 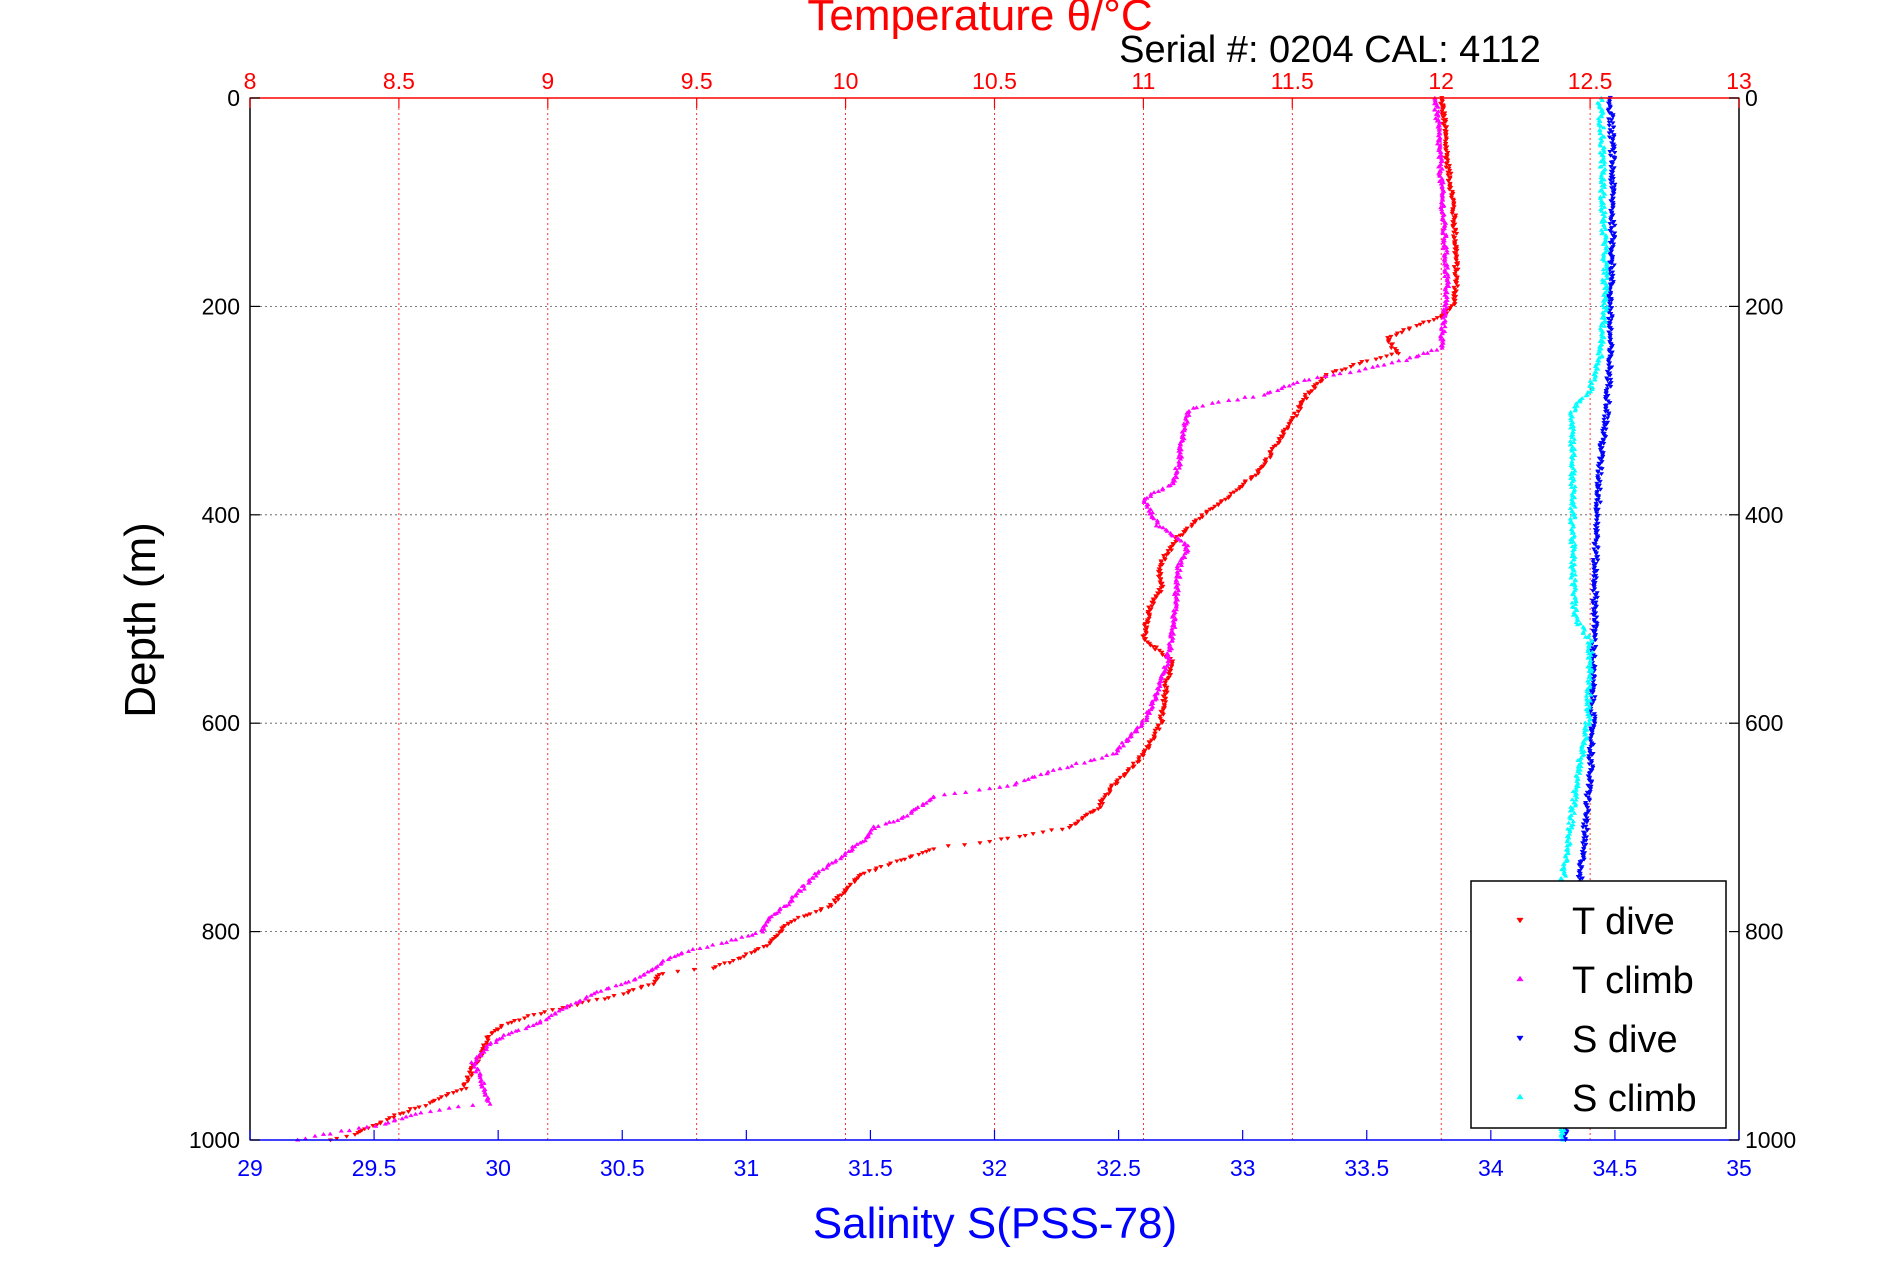 What do you see at coordinates (697, 81) in the screenshot?
I see `temperature-tick-label: 9.5` at bounding box center [697, 81].